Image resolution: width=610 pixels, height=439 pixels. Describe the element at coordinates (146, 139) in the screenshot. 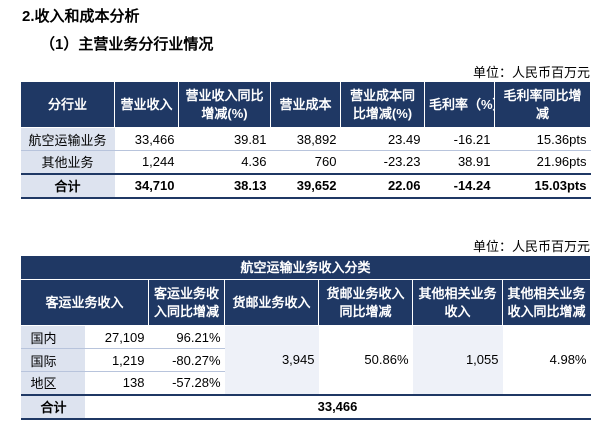

I see `table-cell: 33,466` at that location.